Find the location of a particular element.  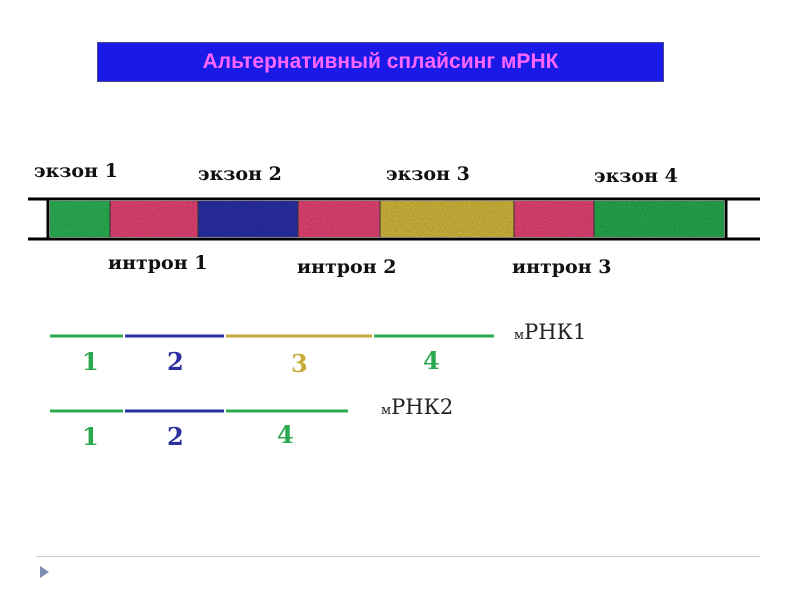

exon-label-3: экзон 3 is located at coordinates (428, 174).